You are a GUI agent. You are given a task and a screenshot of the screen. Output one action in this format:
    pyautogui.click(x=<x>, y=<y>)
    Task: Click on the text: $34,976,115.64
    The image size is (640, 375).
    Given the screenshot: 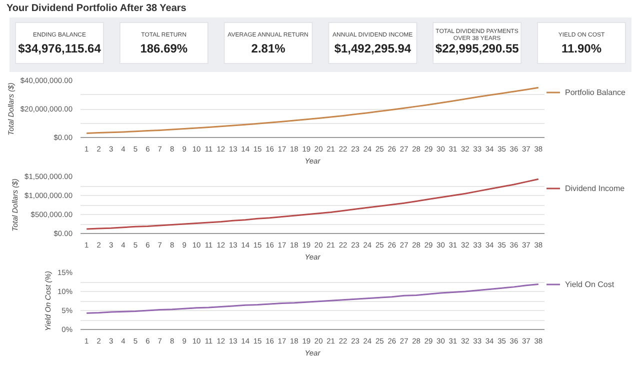 What is the action you would take?
    pyautogui.click(x=60, y=49)
    